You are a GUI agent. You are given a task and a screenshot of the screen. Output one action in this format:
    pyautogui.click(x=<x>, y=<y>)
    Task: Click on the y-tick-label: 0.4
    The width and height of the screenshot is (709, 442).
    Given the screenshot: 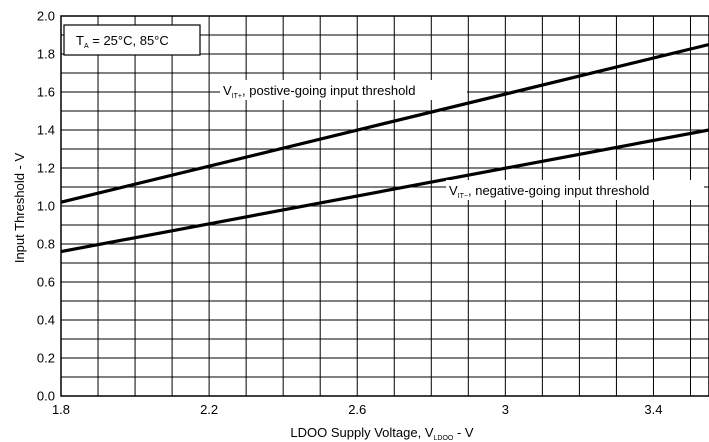 What is the action you would take?
    pyautogui.click(x=46, y=320)
    